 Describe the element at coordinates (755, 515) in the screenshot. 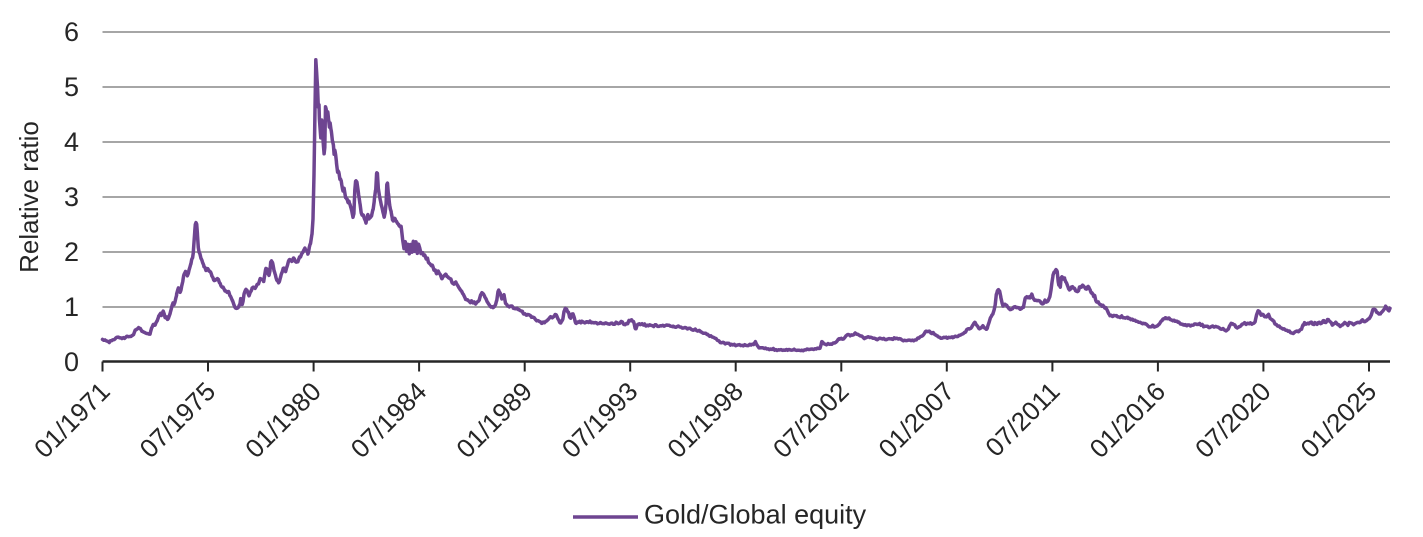

I see `svg-text: Gold/Global equity` at that location.